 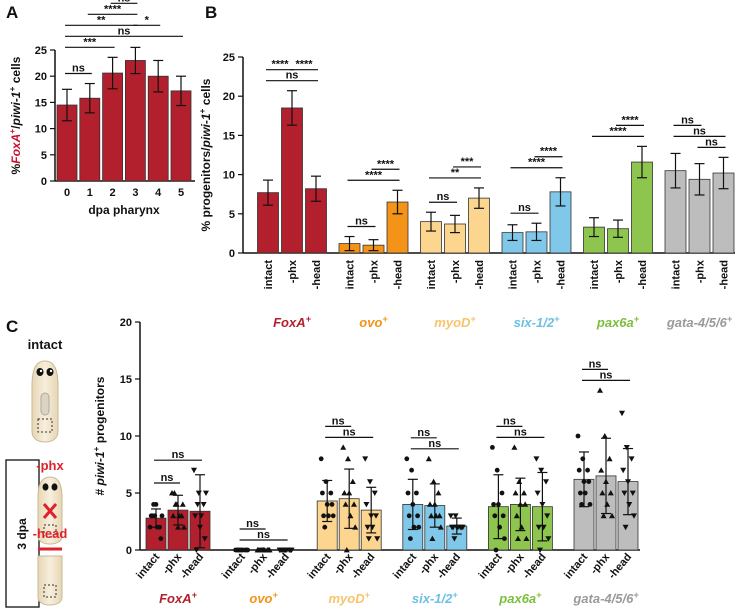 What do you see at coordinates (229, 97) in the screenshot?
I see `y-tick-label: 20` at bounding box center [229, 97].